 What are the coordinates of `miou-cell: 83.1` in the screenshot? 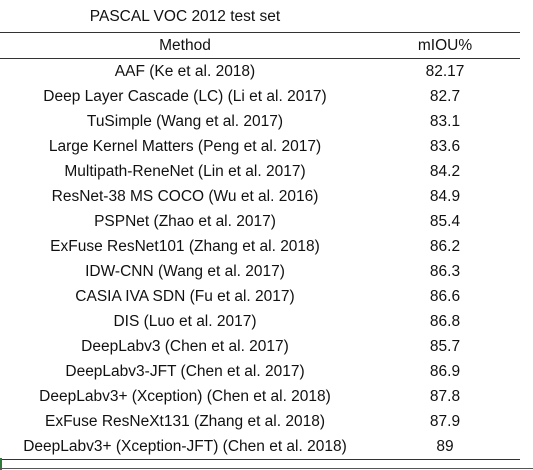 It's located at (445, 121).